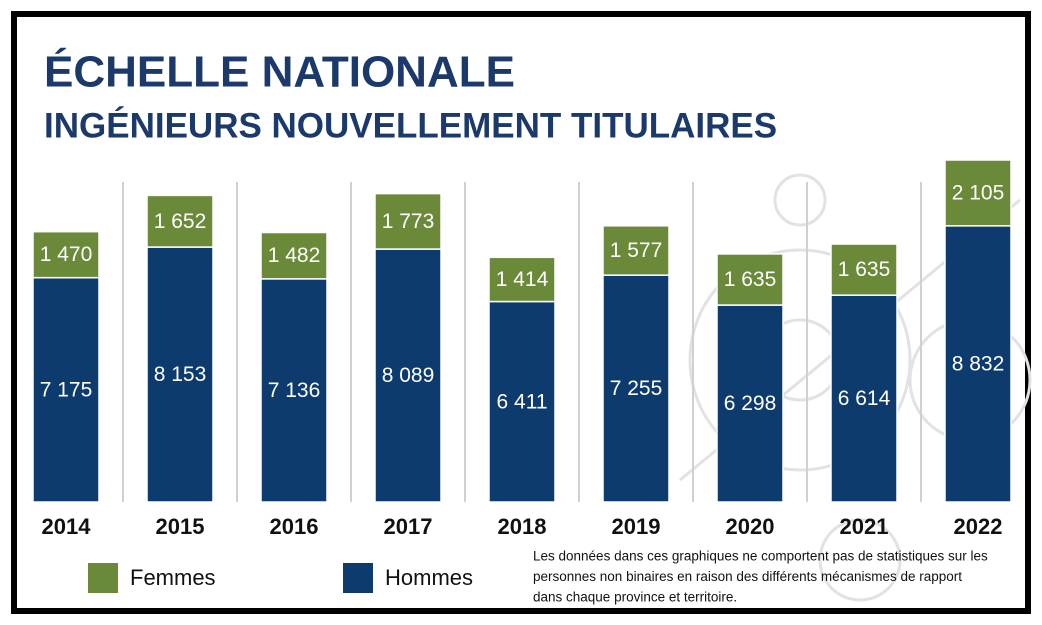 The width and height of the screenshot is (1042, 625). Describe the element at coordinates (635, 597) in the screenshot. I see `note: dans chaque province et territoire.` at that location.